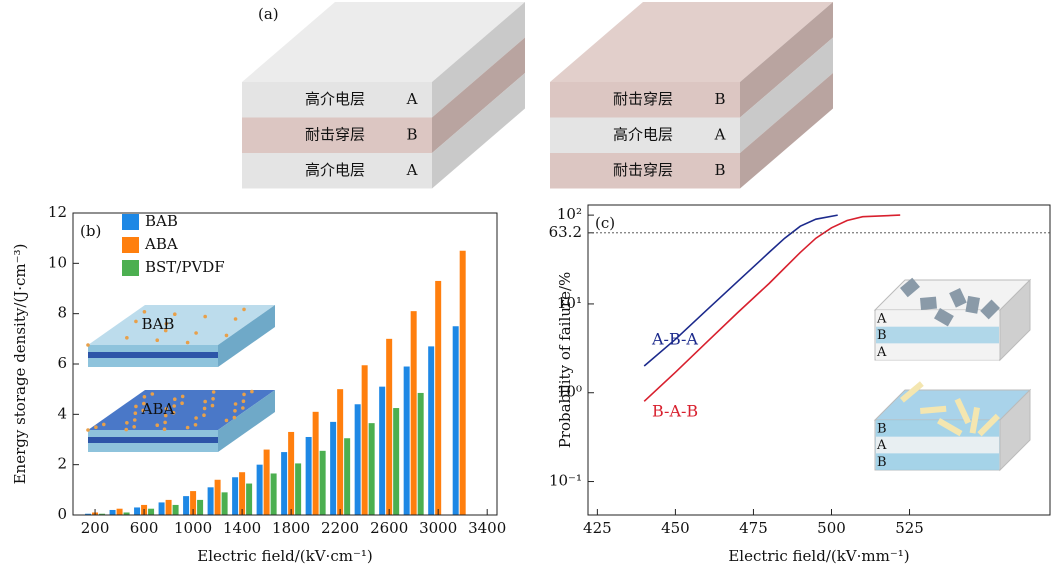 Image resolution: width=1054 pixels, height=571 pixels. What do you see at coordinates (158, 324) in the screenshot?
I see `inset-label: BAB` at bounding box center [158, 324].